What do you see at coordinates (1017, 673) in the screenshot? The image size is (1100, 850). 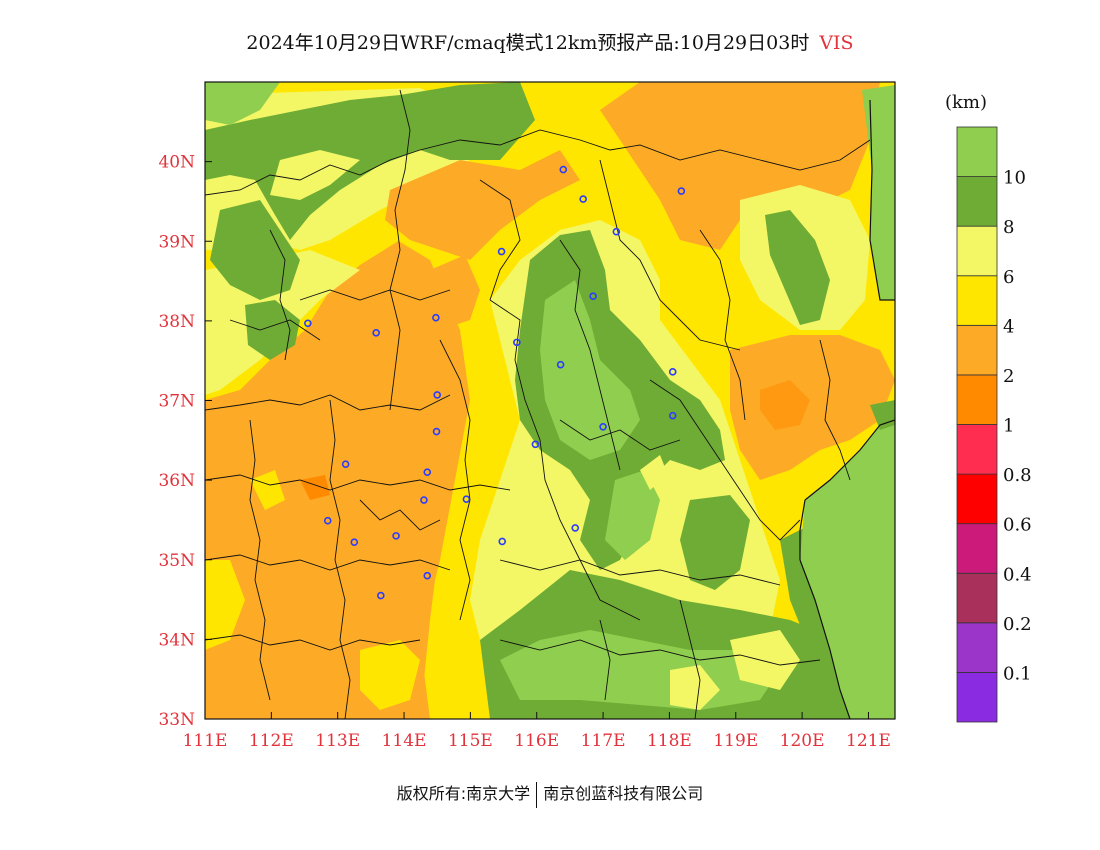 I see `colorbar-label: 0.1` at bounding box center [1017, 673].